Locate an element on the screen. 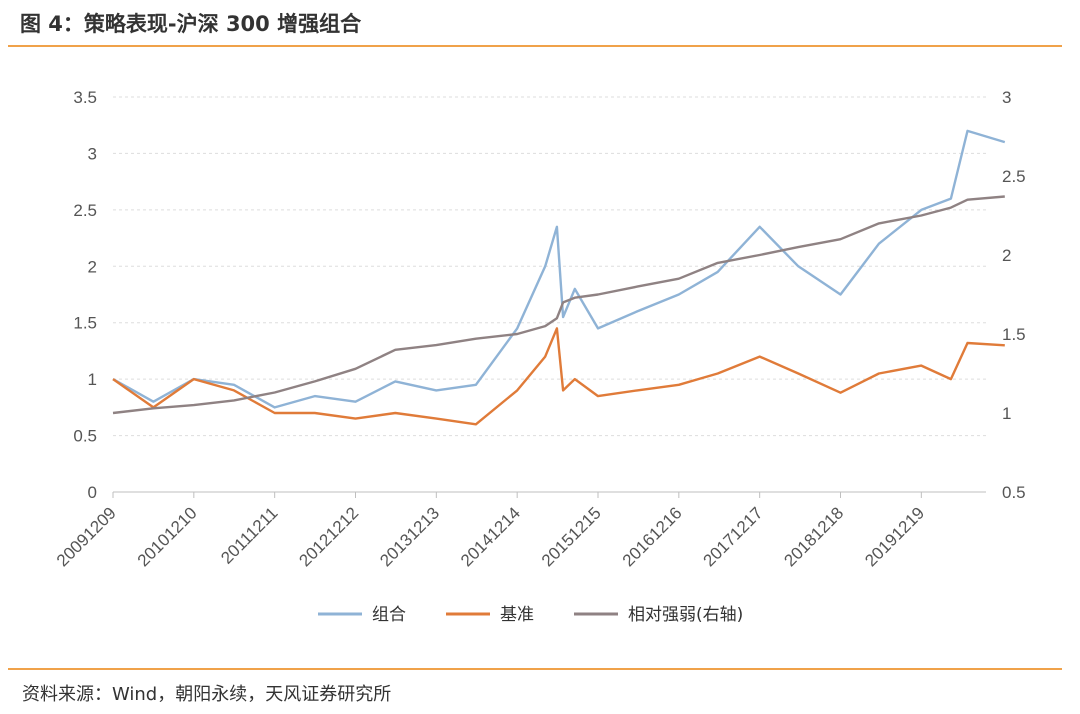 Image resolution: width=1080 pixels, height=714 pixels. x-tick-label: 20141214 is located at coordinates (490, 536).